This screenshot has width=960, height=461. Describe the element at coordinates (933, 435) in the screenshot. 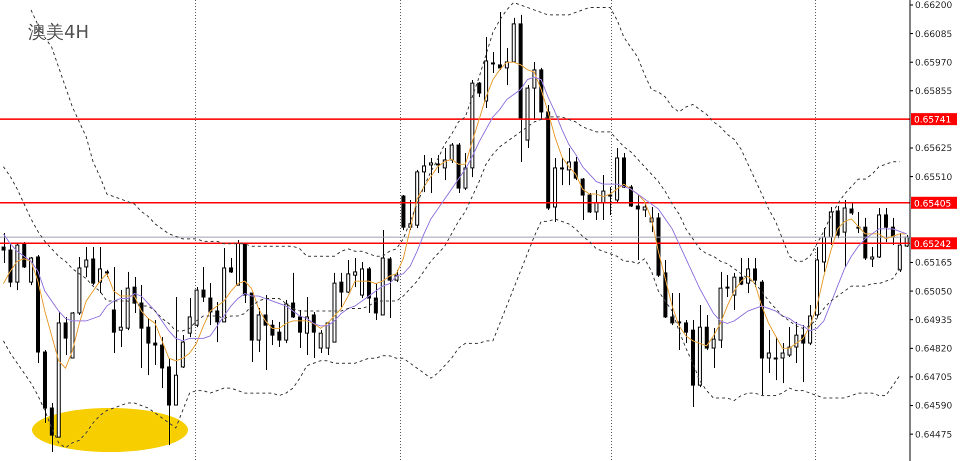

I see `y-tick-label: 0.64475` at that location.